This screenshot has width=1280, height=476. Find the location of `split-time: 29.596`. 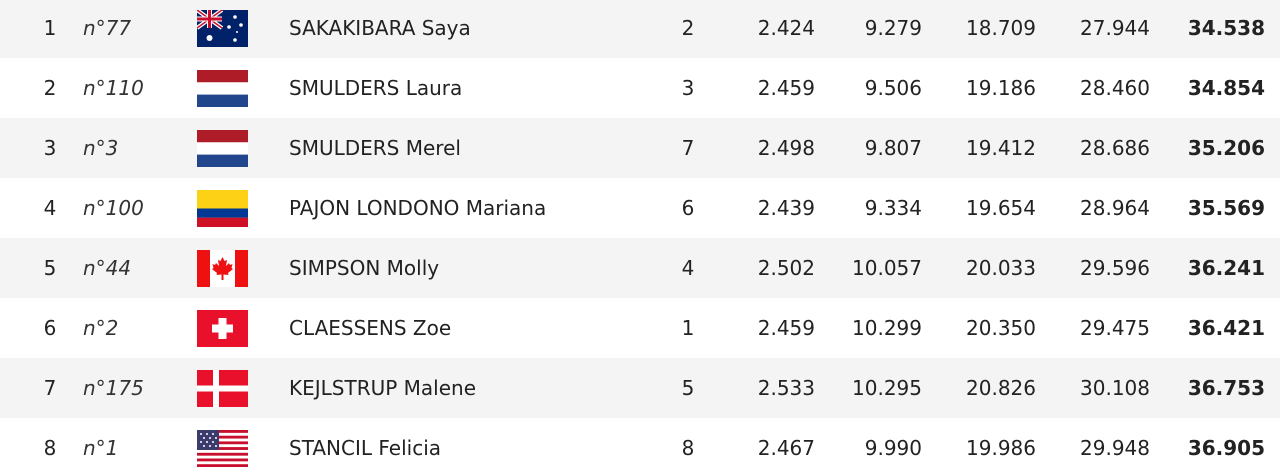

split-time: 29.596 is located at coordinates (1115, 268).